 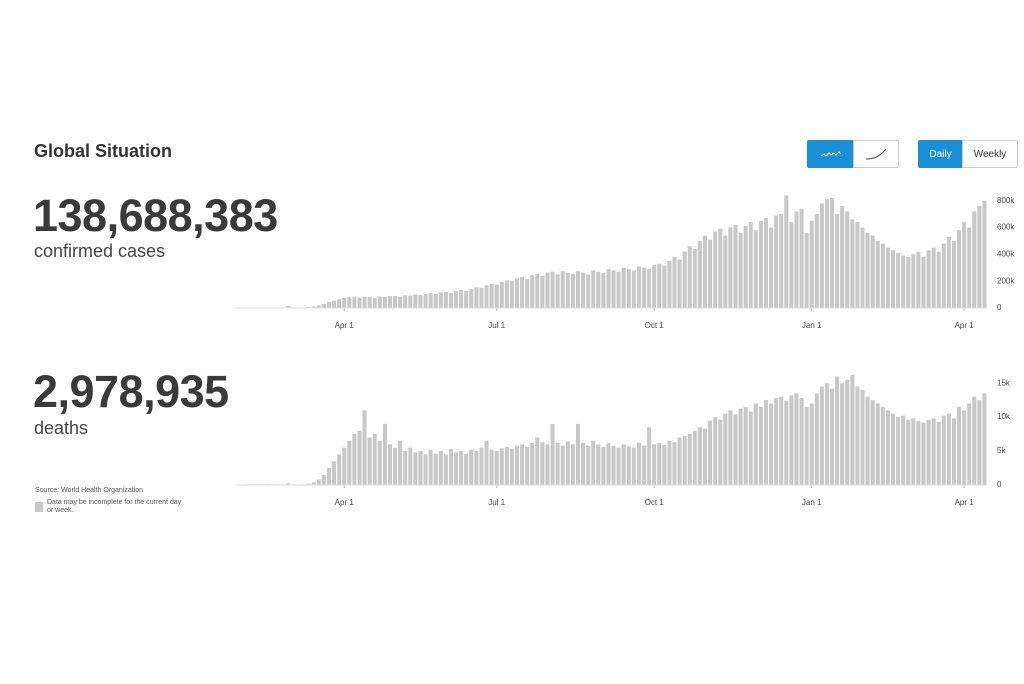 I want to click on title: Global Situation, so click(x=103, y=151).